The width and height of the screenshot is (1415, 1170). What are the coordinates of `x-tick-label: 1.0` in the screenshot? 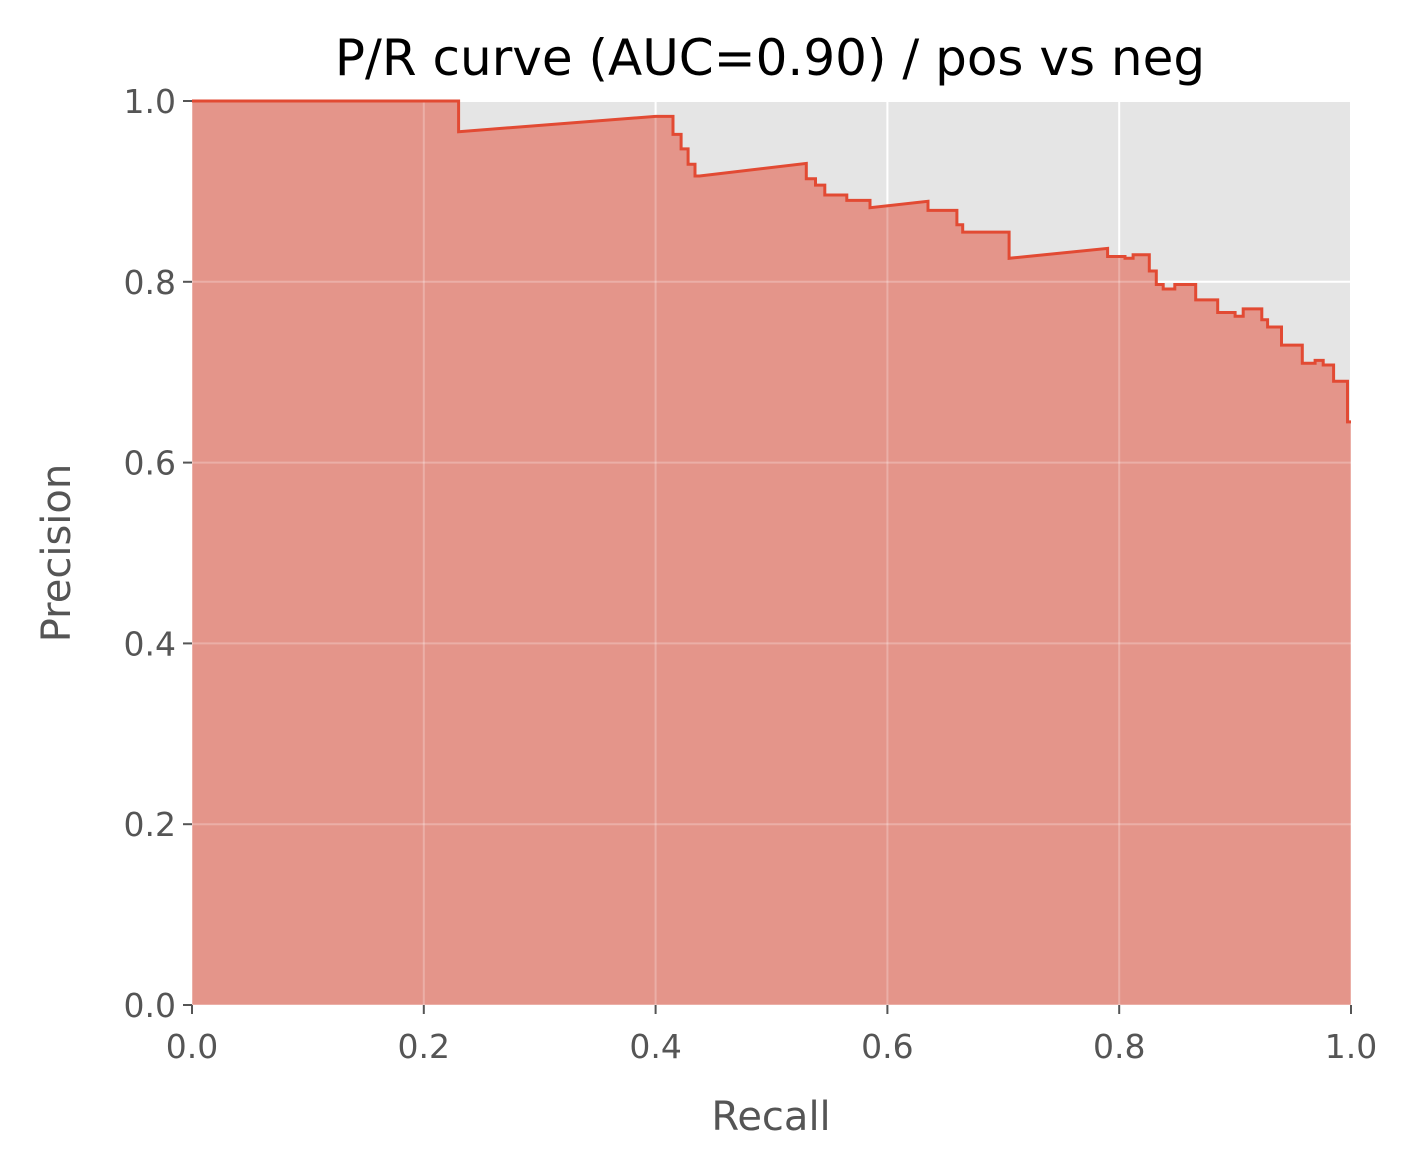 It's located at (1351, 1046).